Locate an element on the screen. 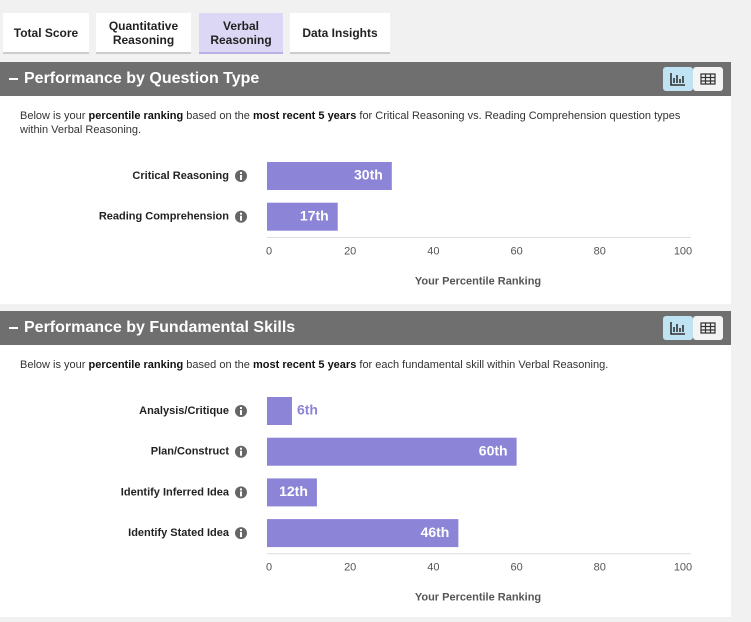  tab-active: Verbal Reasoning is located at coordinates (241, 33).